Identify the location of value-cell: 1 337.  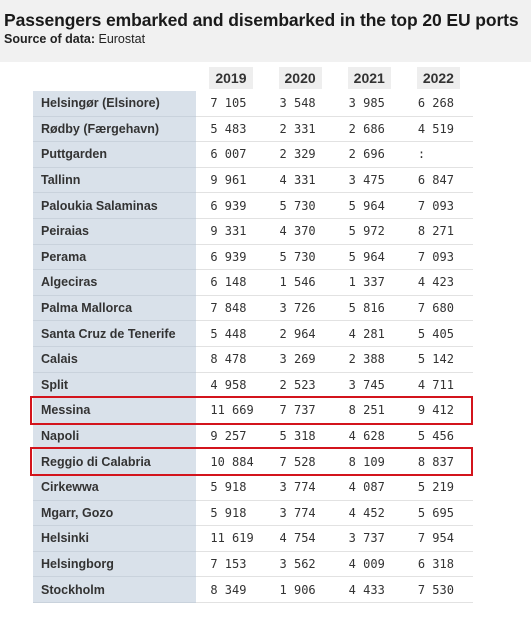
(369, 282).